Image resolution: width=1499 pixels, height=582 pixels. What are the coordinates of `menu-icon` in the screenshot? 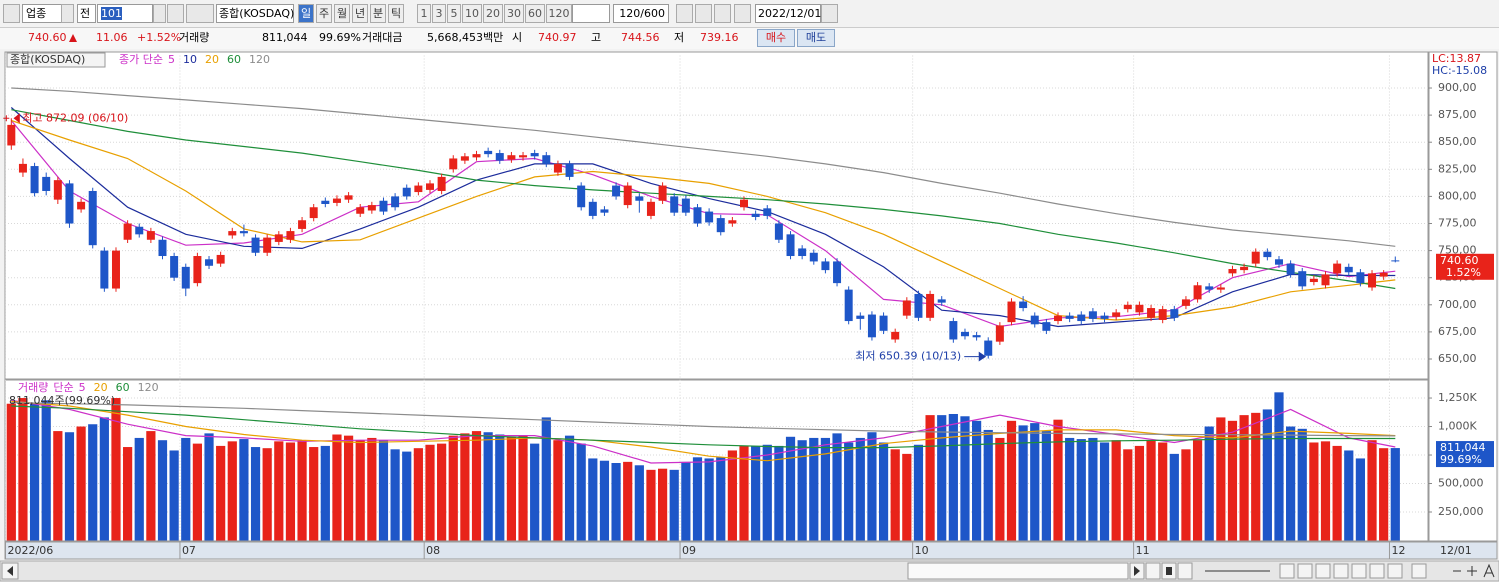 It's located at (11, 13).